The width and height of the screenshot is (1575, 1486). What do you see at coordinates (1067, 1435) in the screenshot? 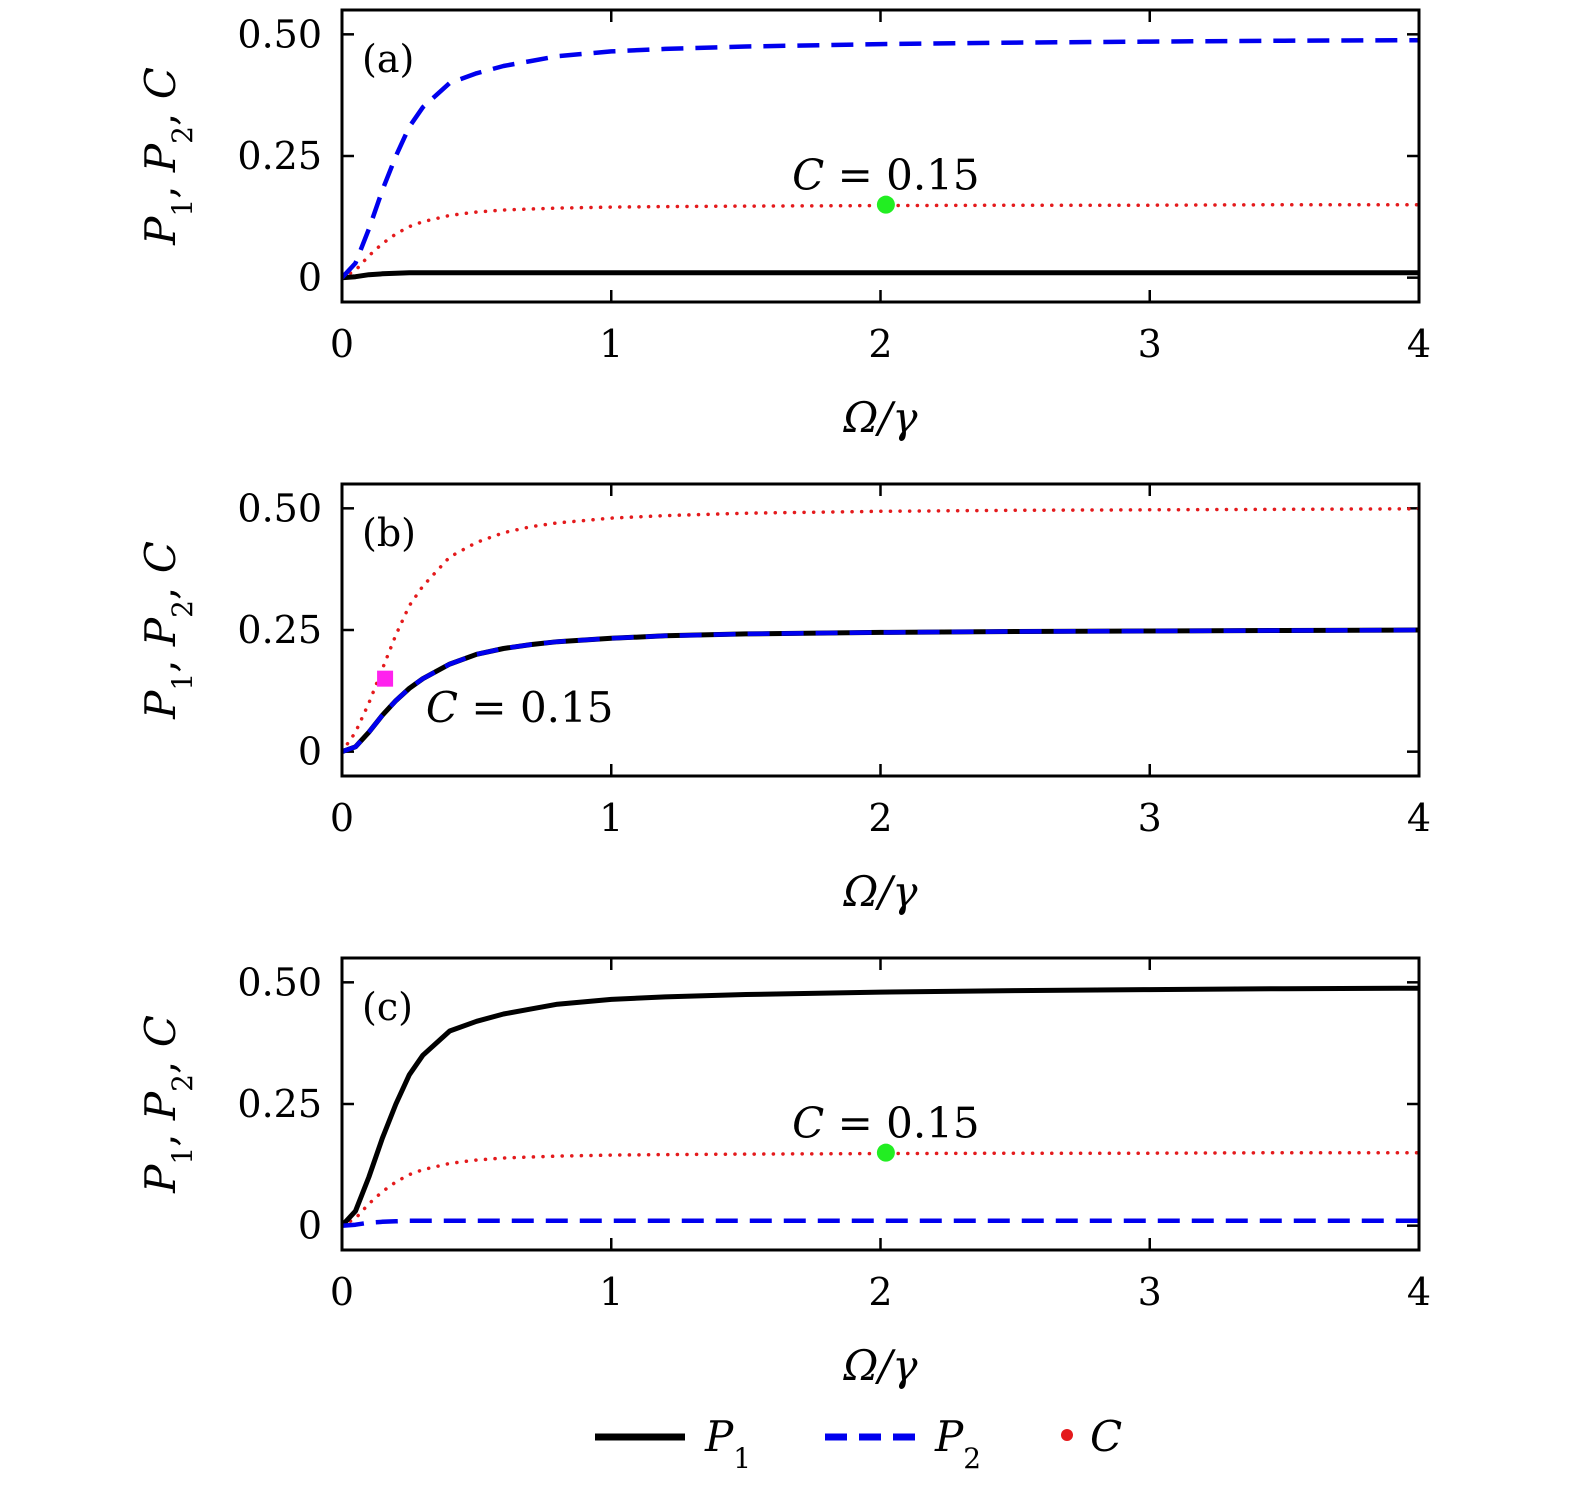
I see `legend-swatch` at bounding box center [1067, 1435].